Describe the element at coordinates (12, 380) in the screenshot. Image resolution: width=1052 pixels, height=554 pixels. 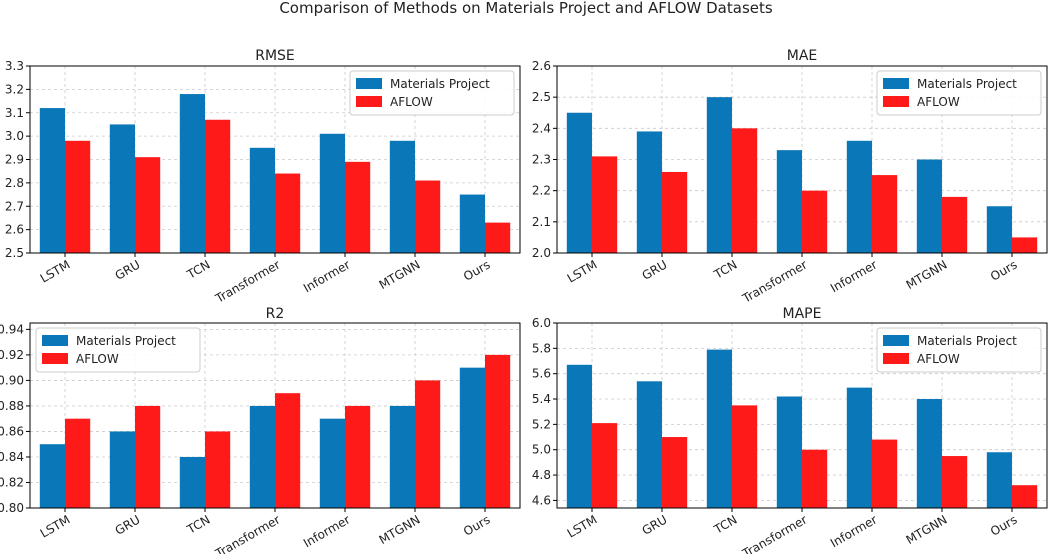
I see `y-tick-label: 0.90` at that location.